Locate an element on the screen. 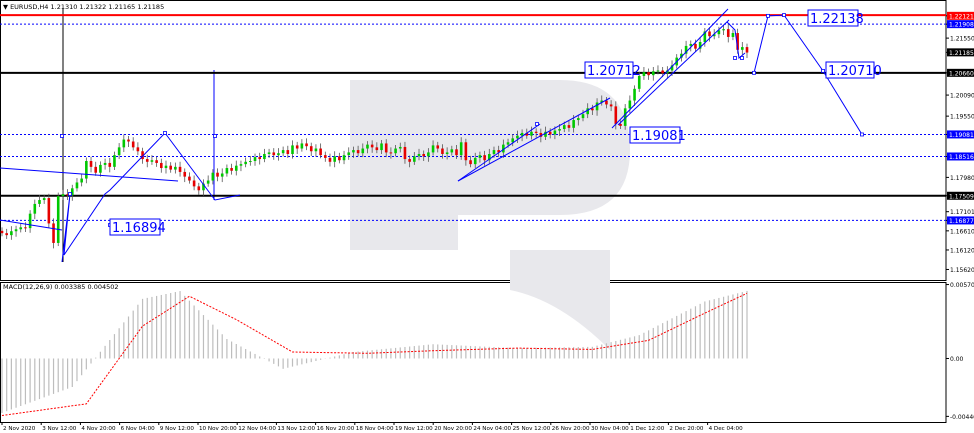 This screenshot has width=974, height=433. y-tick-label: 1.19550 is located at coordinates (962, 117).